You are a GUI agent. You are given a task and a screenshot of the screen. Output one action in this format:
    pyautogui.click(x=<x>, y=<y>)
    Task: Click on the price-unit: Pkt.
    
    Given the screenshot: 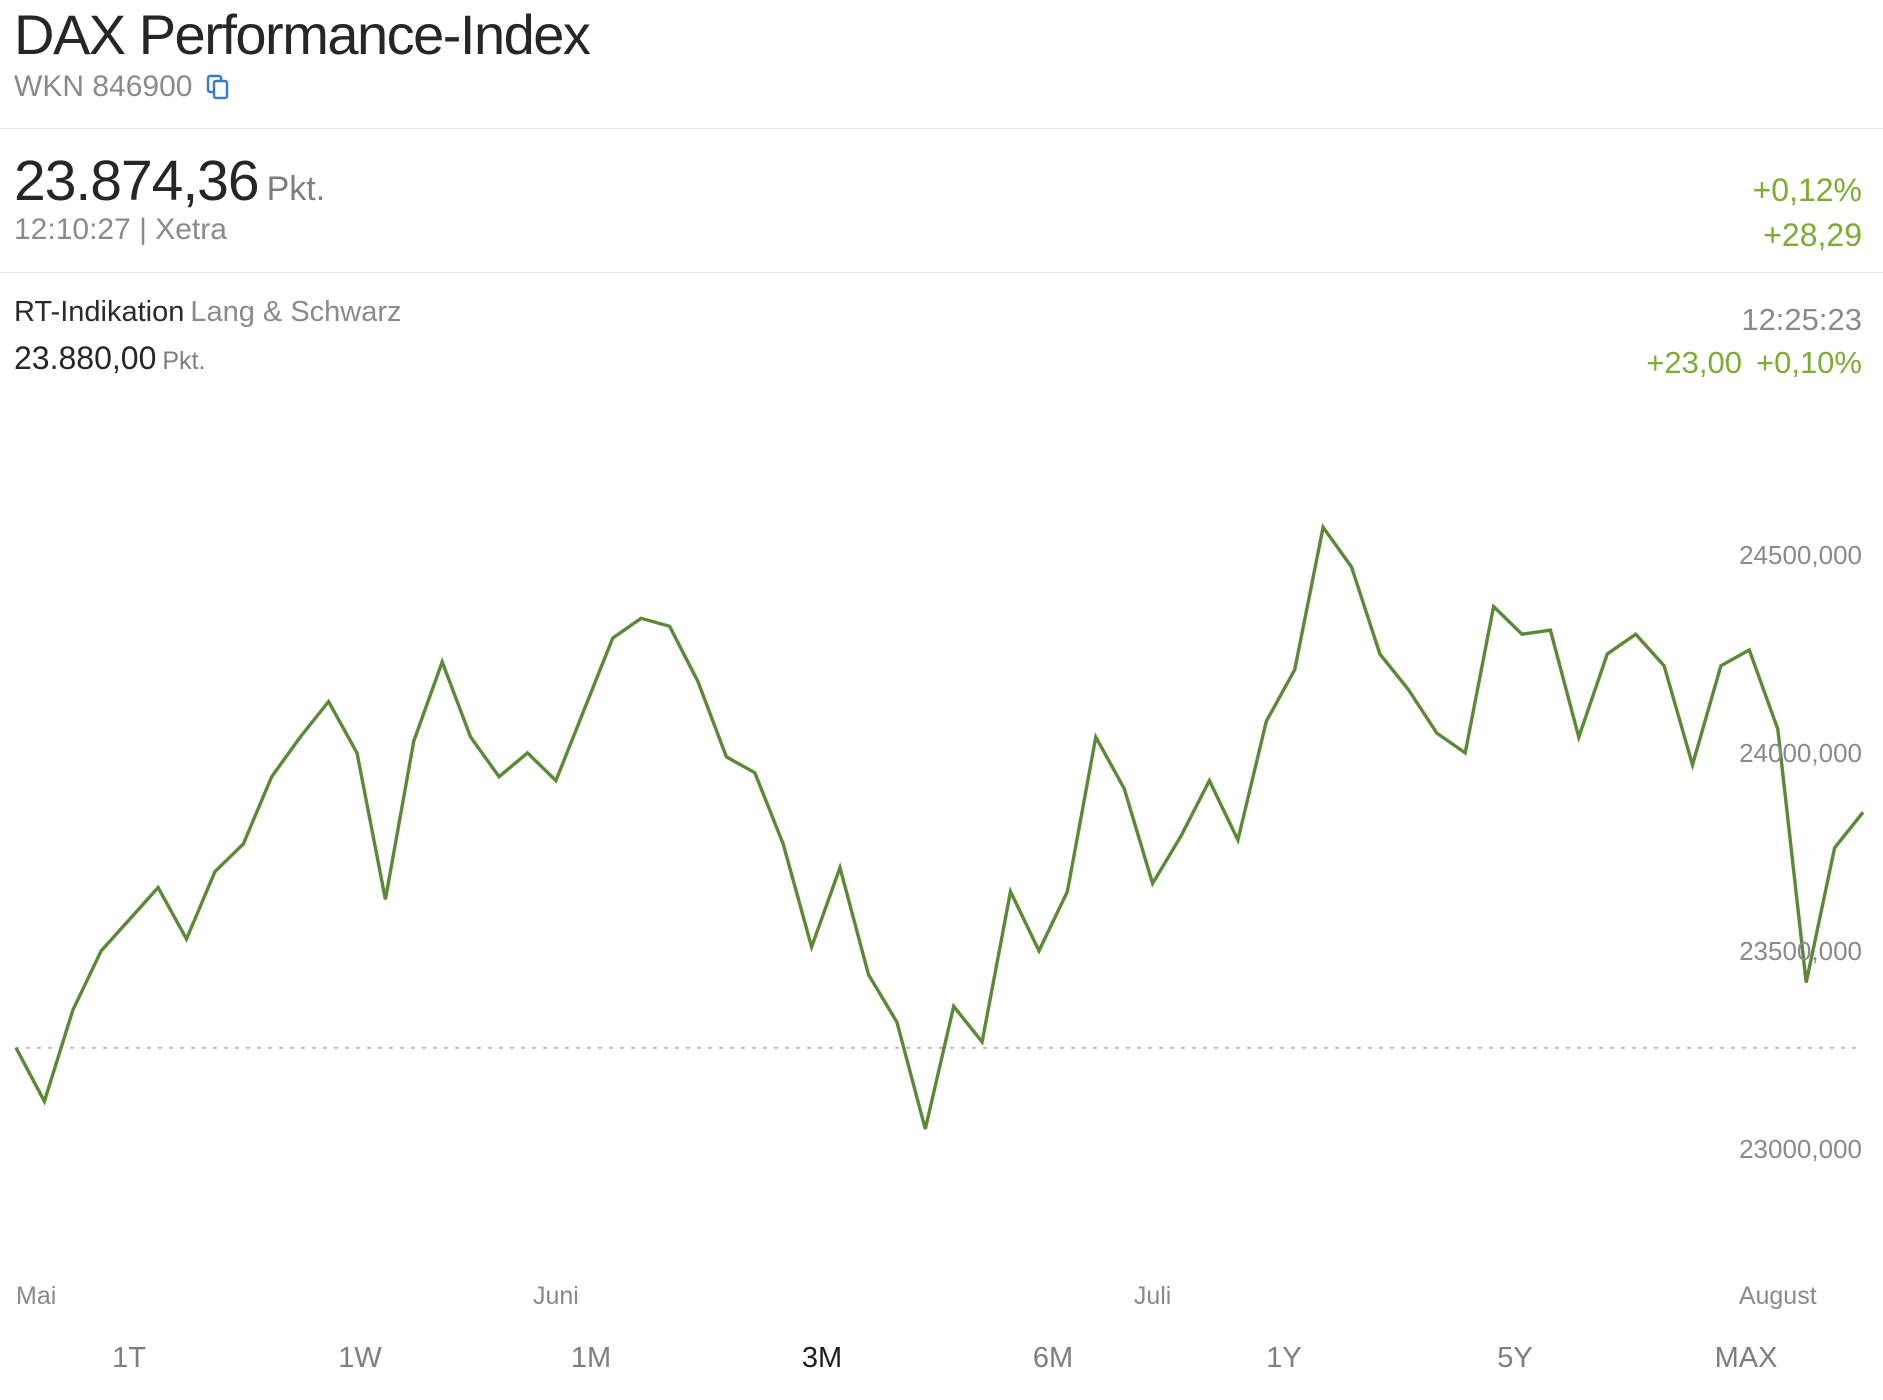 What is the action you would take?
    pyautogui.click(x=296, y=189)
    